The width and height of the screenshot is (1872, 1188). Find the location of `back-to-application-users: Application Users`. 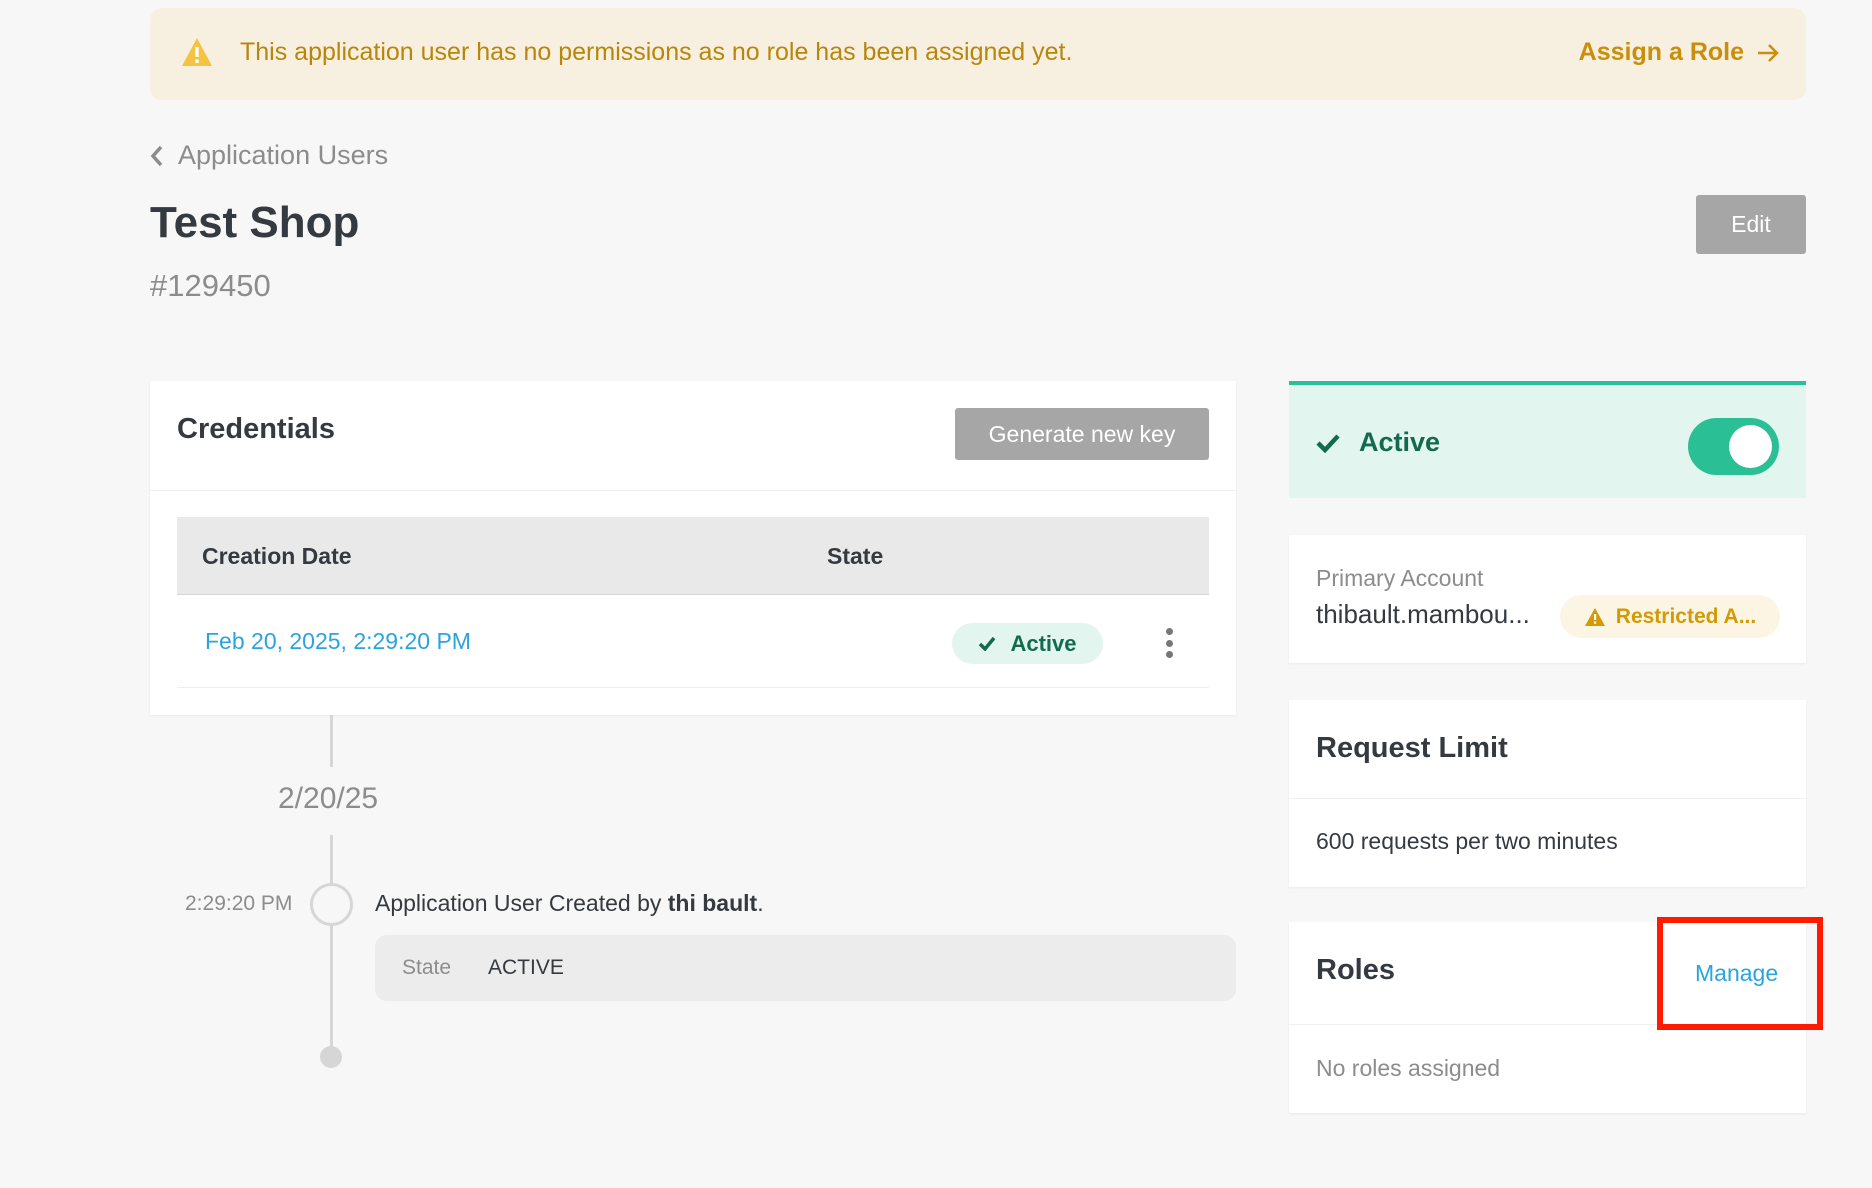

back-to-application-users: Application Users is located at coordinates (269, 155).